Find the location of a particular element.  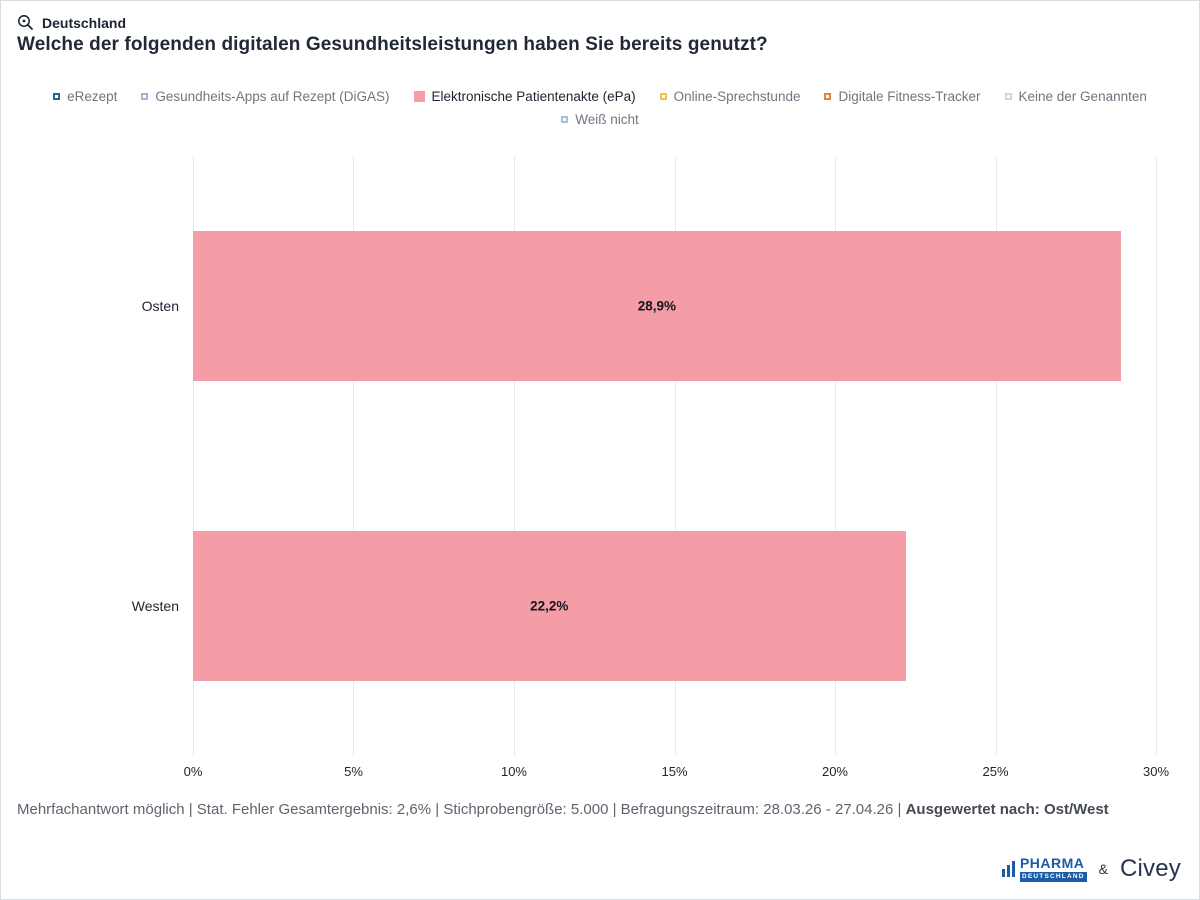

legend-item: Online-Sprechstunde is located at coordinates (730, 96).